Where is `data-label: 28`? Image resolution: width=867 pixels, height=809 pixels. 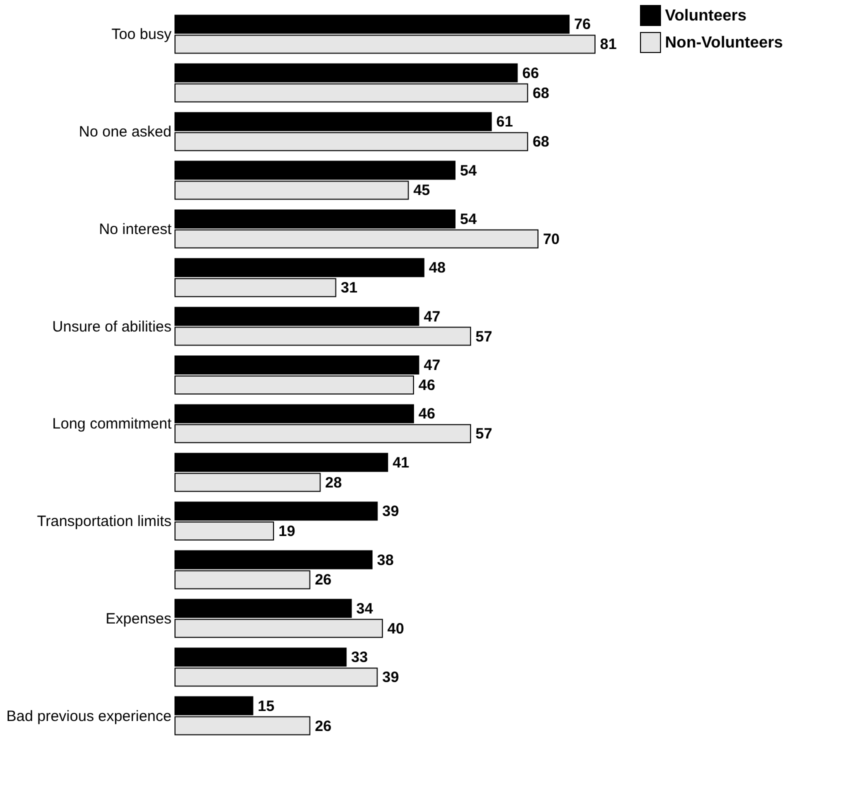 data-label: 28 is located at coordinates (333, 483).